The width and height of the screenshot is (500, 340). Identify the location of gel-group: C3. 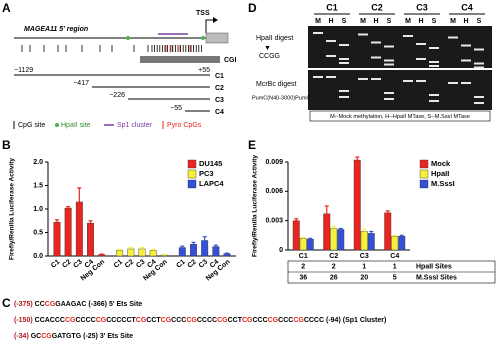
(422, 7).